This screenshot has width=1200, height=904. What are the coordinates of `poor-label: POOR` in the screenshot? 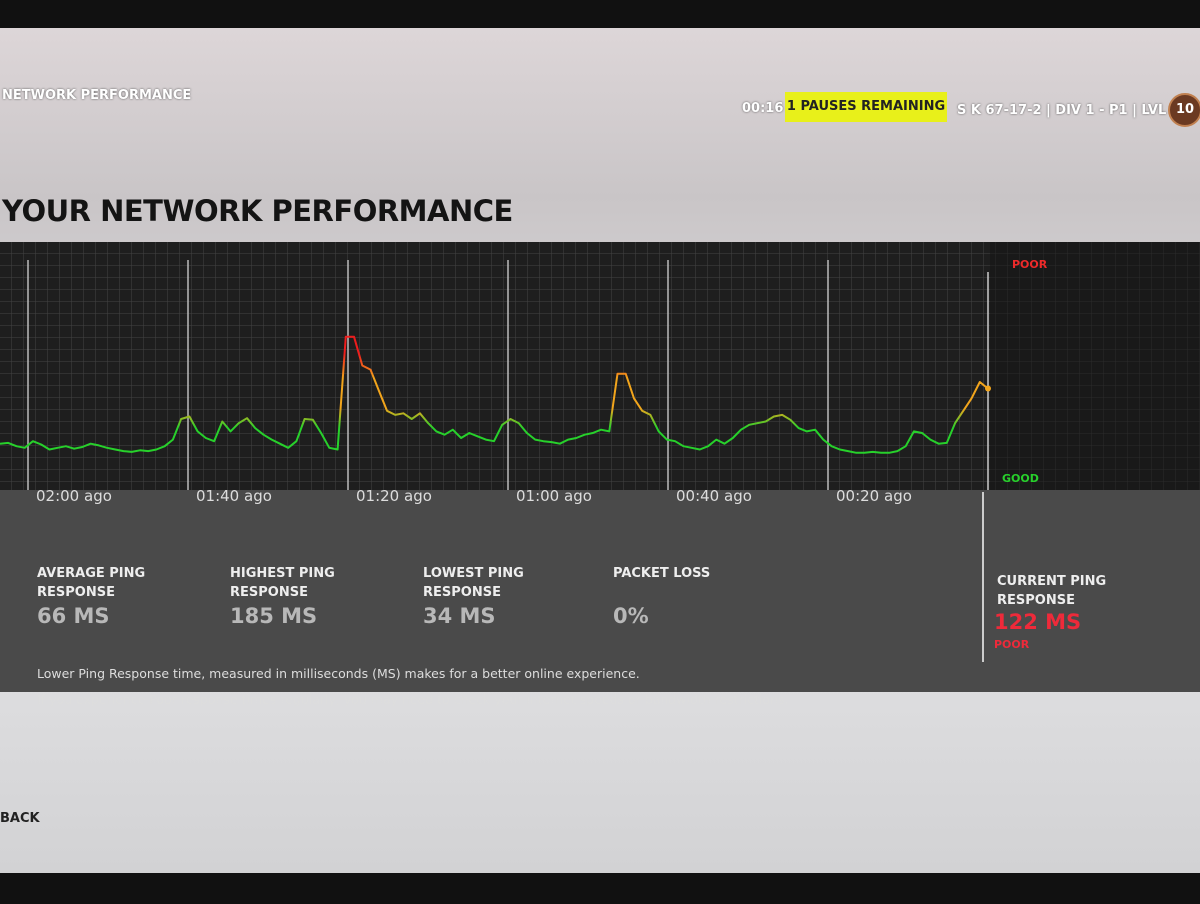 It's located at (1030, 264).